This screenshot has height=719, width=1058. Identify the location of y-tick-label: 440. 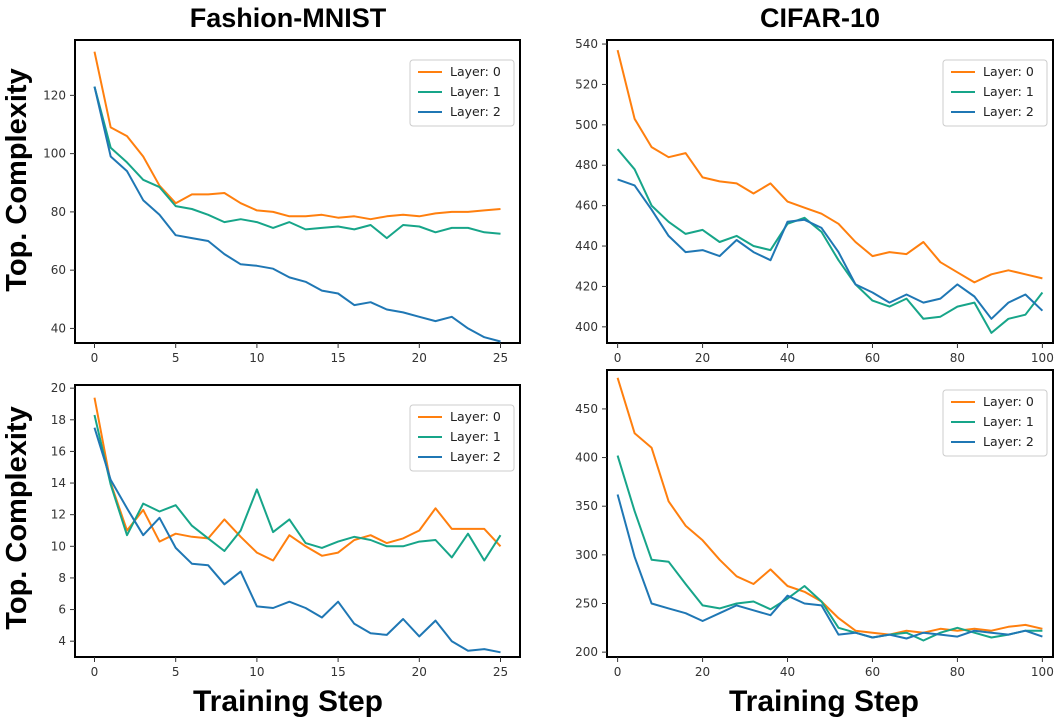
(586, 246).